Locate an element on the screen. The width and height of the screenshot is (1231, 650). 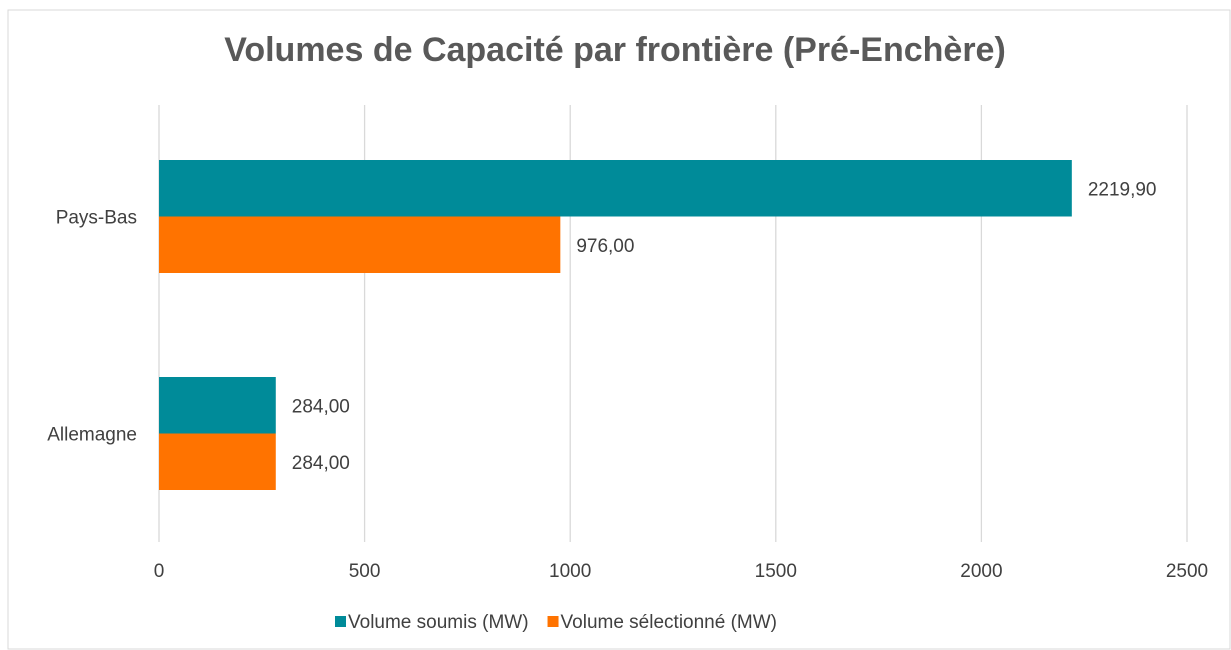
data-label: 976,00 is located at coordinates (605, 246).